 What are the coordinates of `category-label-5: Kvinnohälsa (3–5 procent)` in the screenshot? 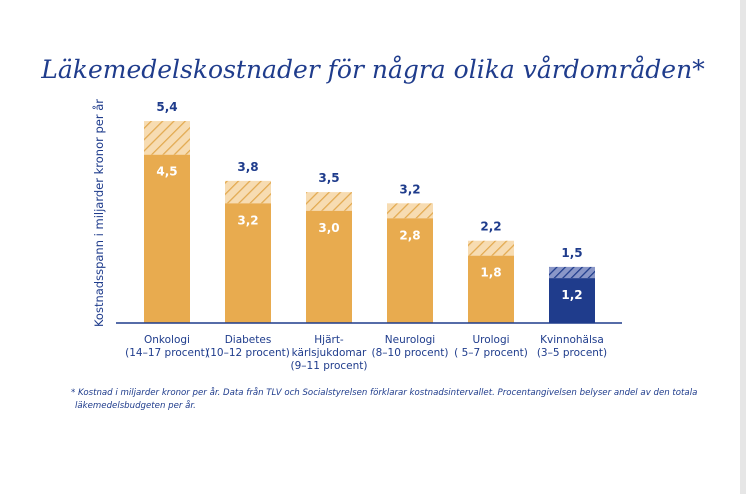 It's located at (572, 346).